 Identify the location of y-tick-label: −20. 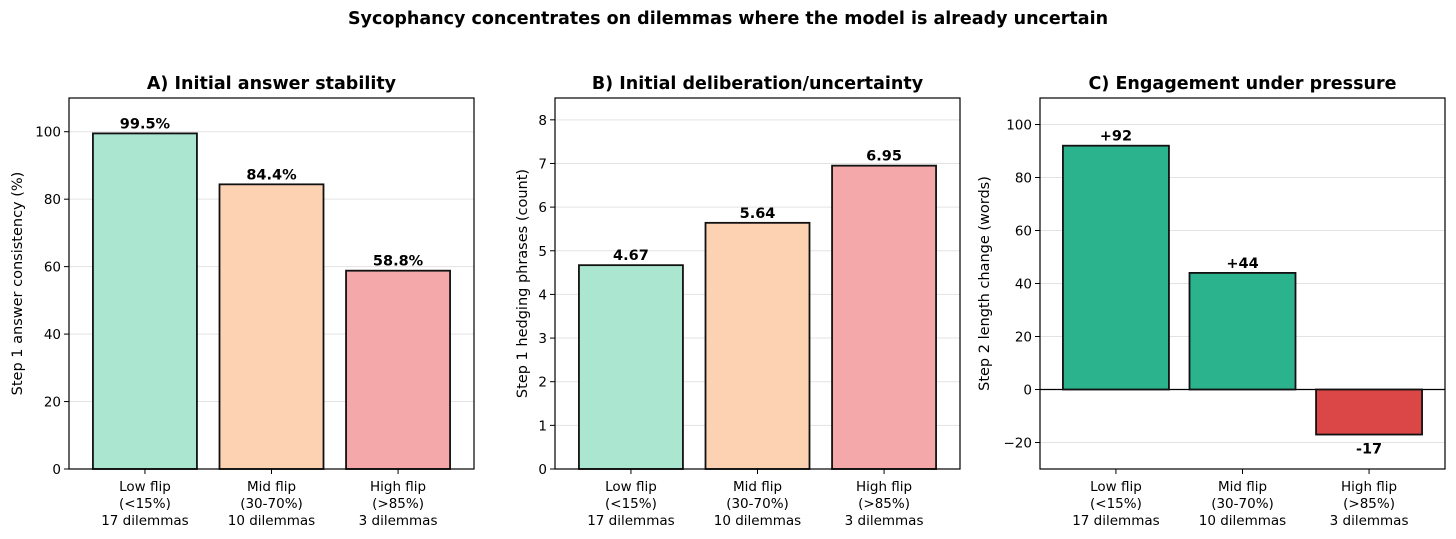
(1018, 444).